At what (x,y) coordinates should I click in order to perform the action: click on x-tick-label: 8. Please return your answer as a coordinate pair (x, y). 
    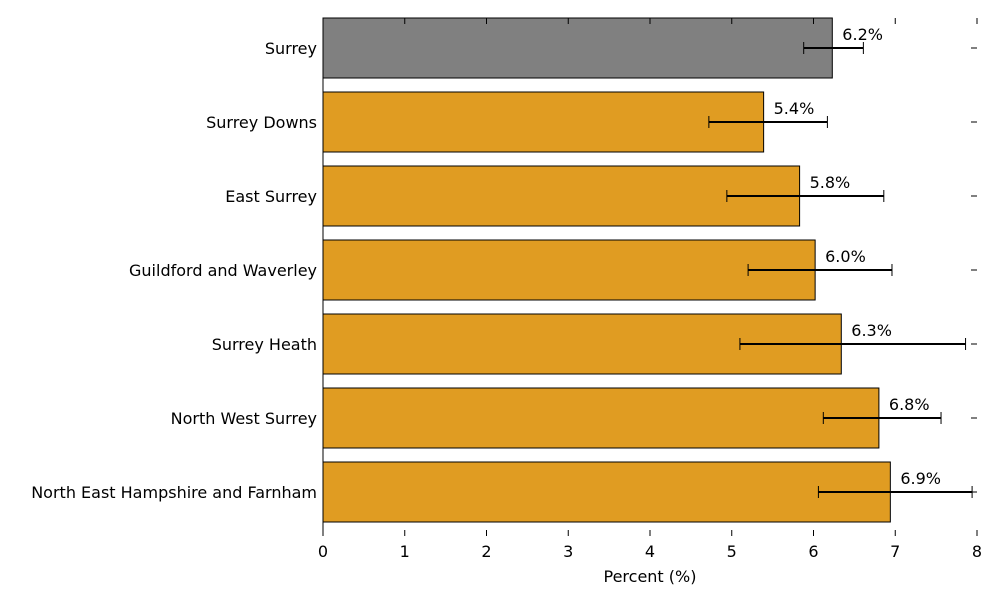
    Looking at the image, I should click on (977, 551).